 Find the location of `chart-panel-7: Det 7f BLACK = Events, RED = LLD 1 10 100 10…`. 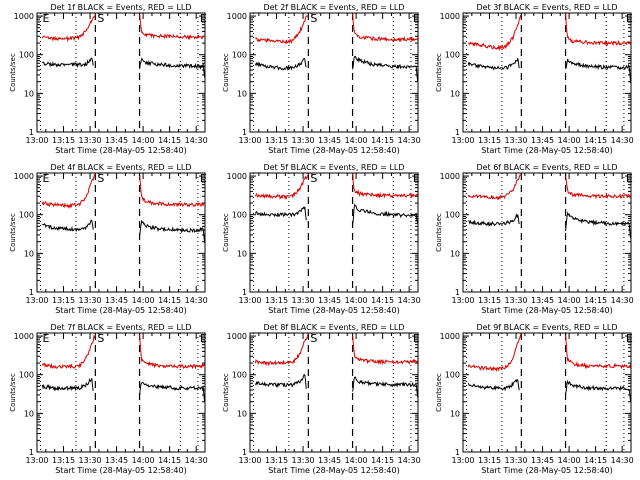

chart-panel-7: Det 7f BLACK = Events, RED = LLD 1 10 100 10… is located at coordinates (108, 399).